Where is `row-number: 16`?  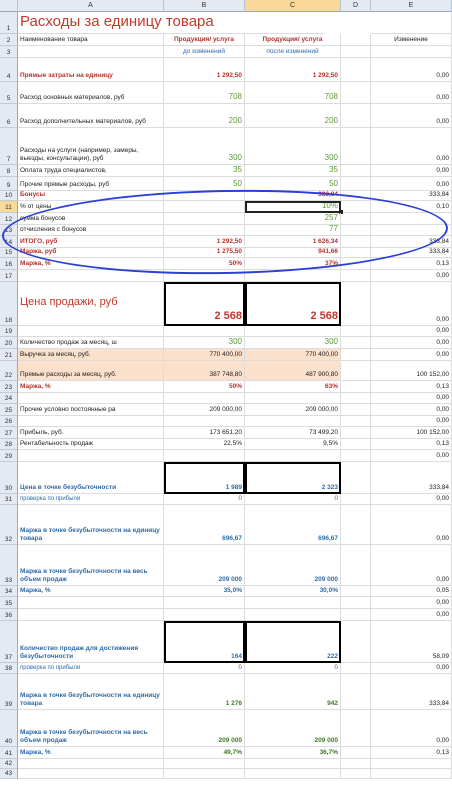 row-number: 16 is located at coordinates (9, 264).